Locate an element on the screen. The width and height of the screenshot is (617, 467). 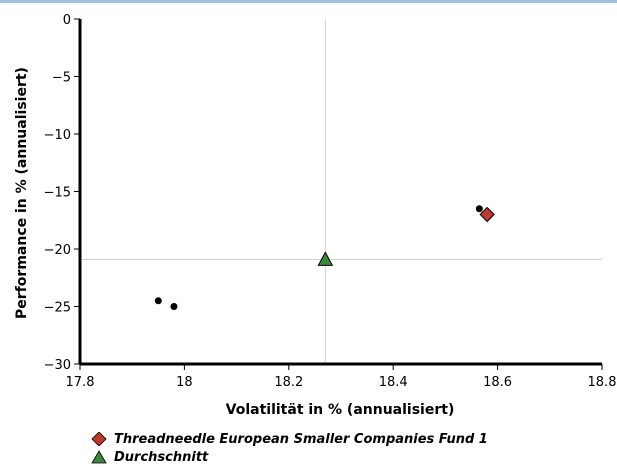
data-point-fund-diamond is located at coordinates (487, 214).